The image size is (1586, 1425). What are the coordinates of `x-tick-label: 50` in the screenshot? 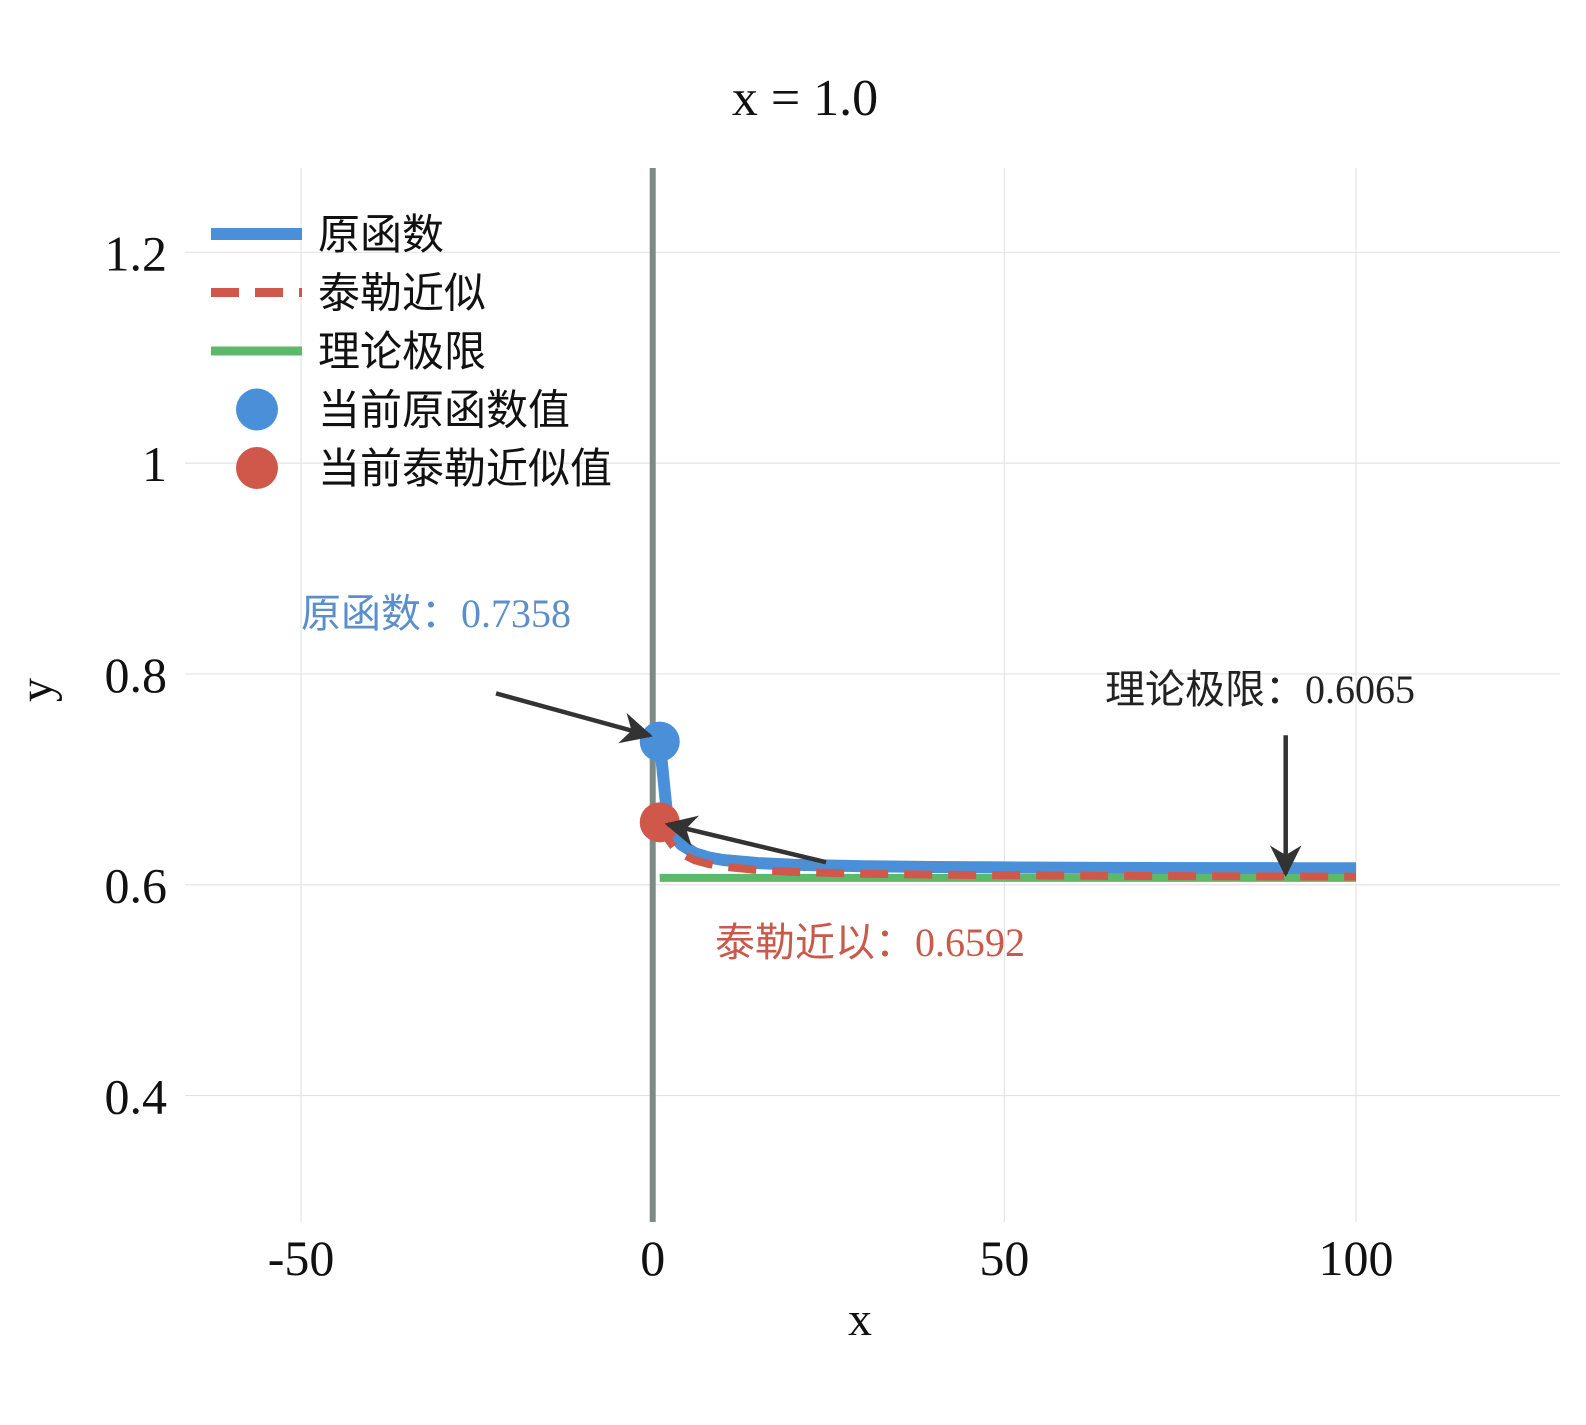 It's located at (1004, 1258).